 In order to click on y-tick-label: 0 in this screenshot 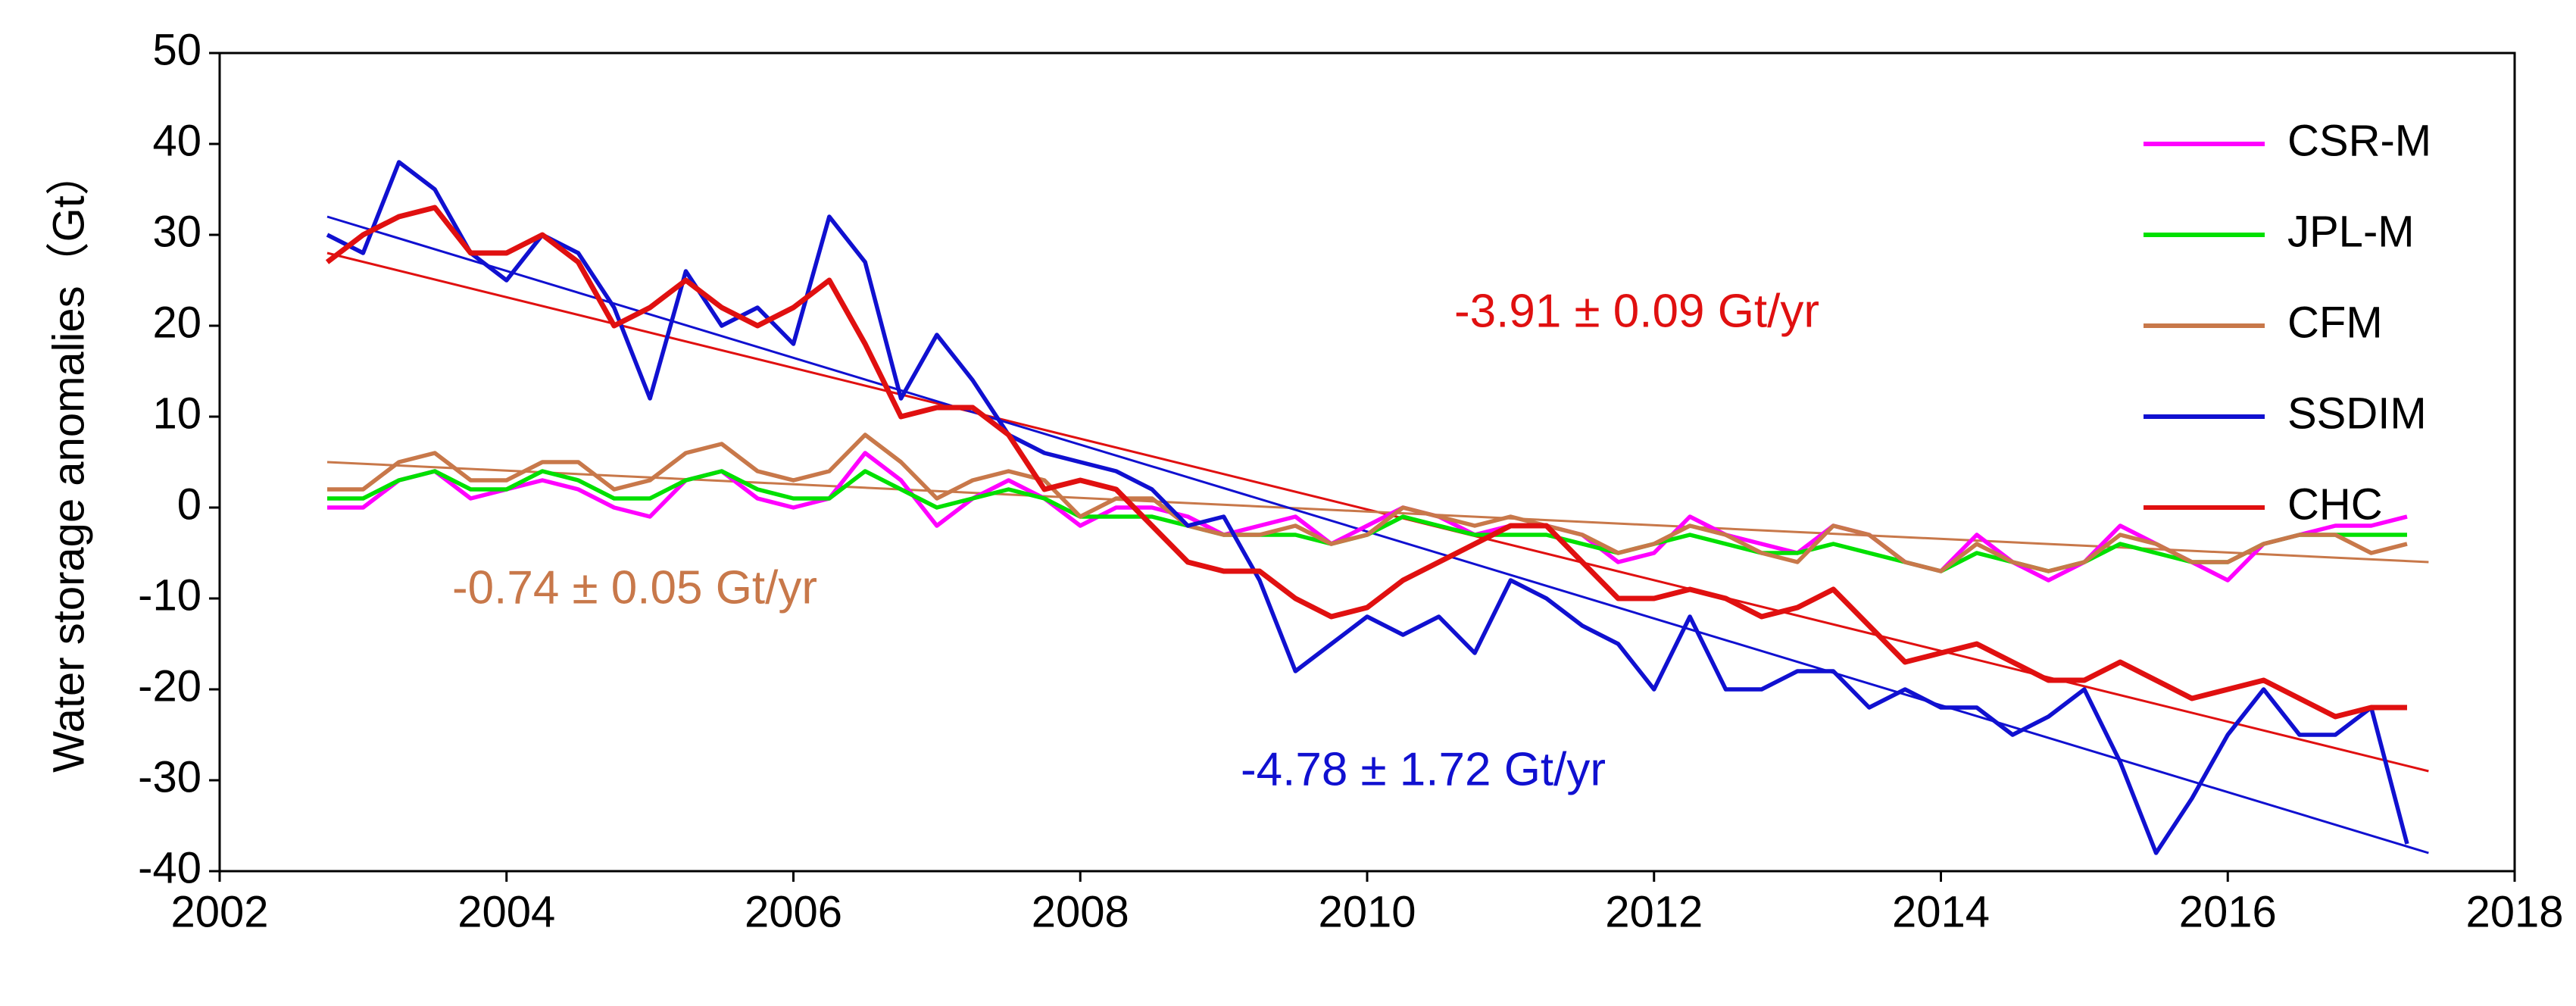, I will do `click(189, 504)`.